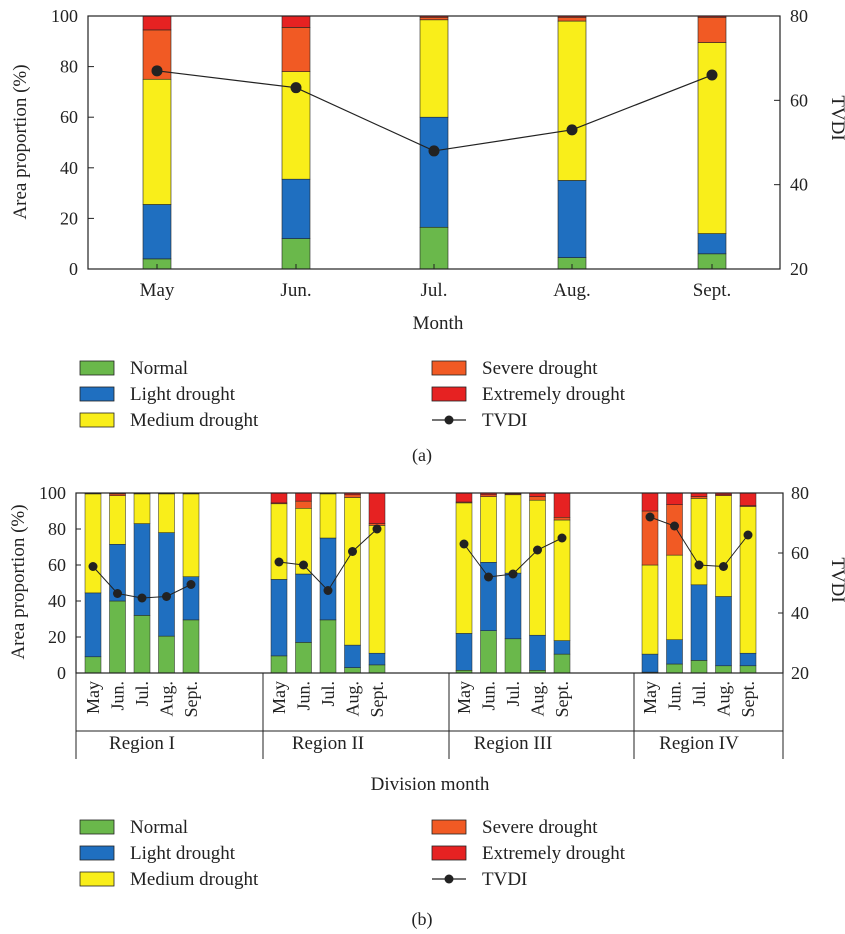  I want to click on x-tick-label: Jul., so click(434, 290).